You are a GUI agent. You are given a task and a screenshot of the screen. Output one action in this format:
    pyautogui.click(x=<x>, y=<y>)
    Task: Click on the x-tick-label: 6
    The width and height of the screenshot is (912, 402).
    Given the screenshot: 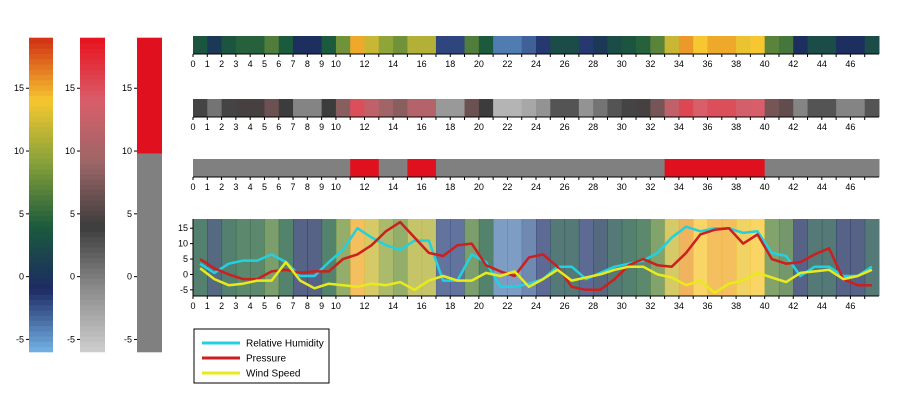 What is the action you would take?
    pyautogui.click(x=278, y=306)
    